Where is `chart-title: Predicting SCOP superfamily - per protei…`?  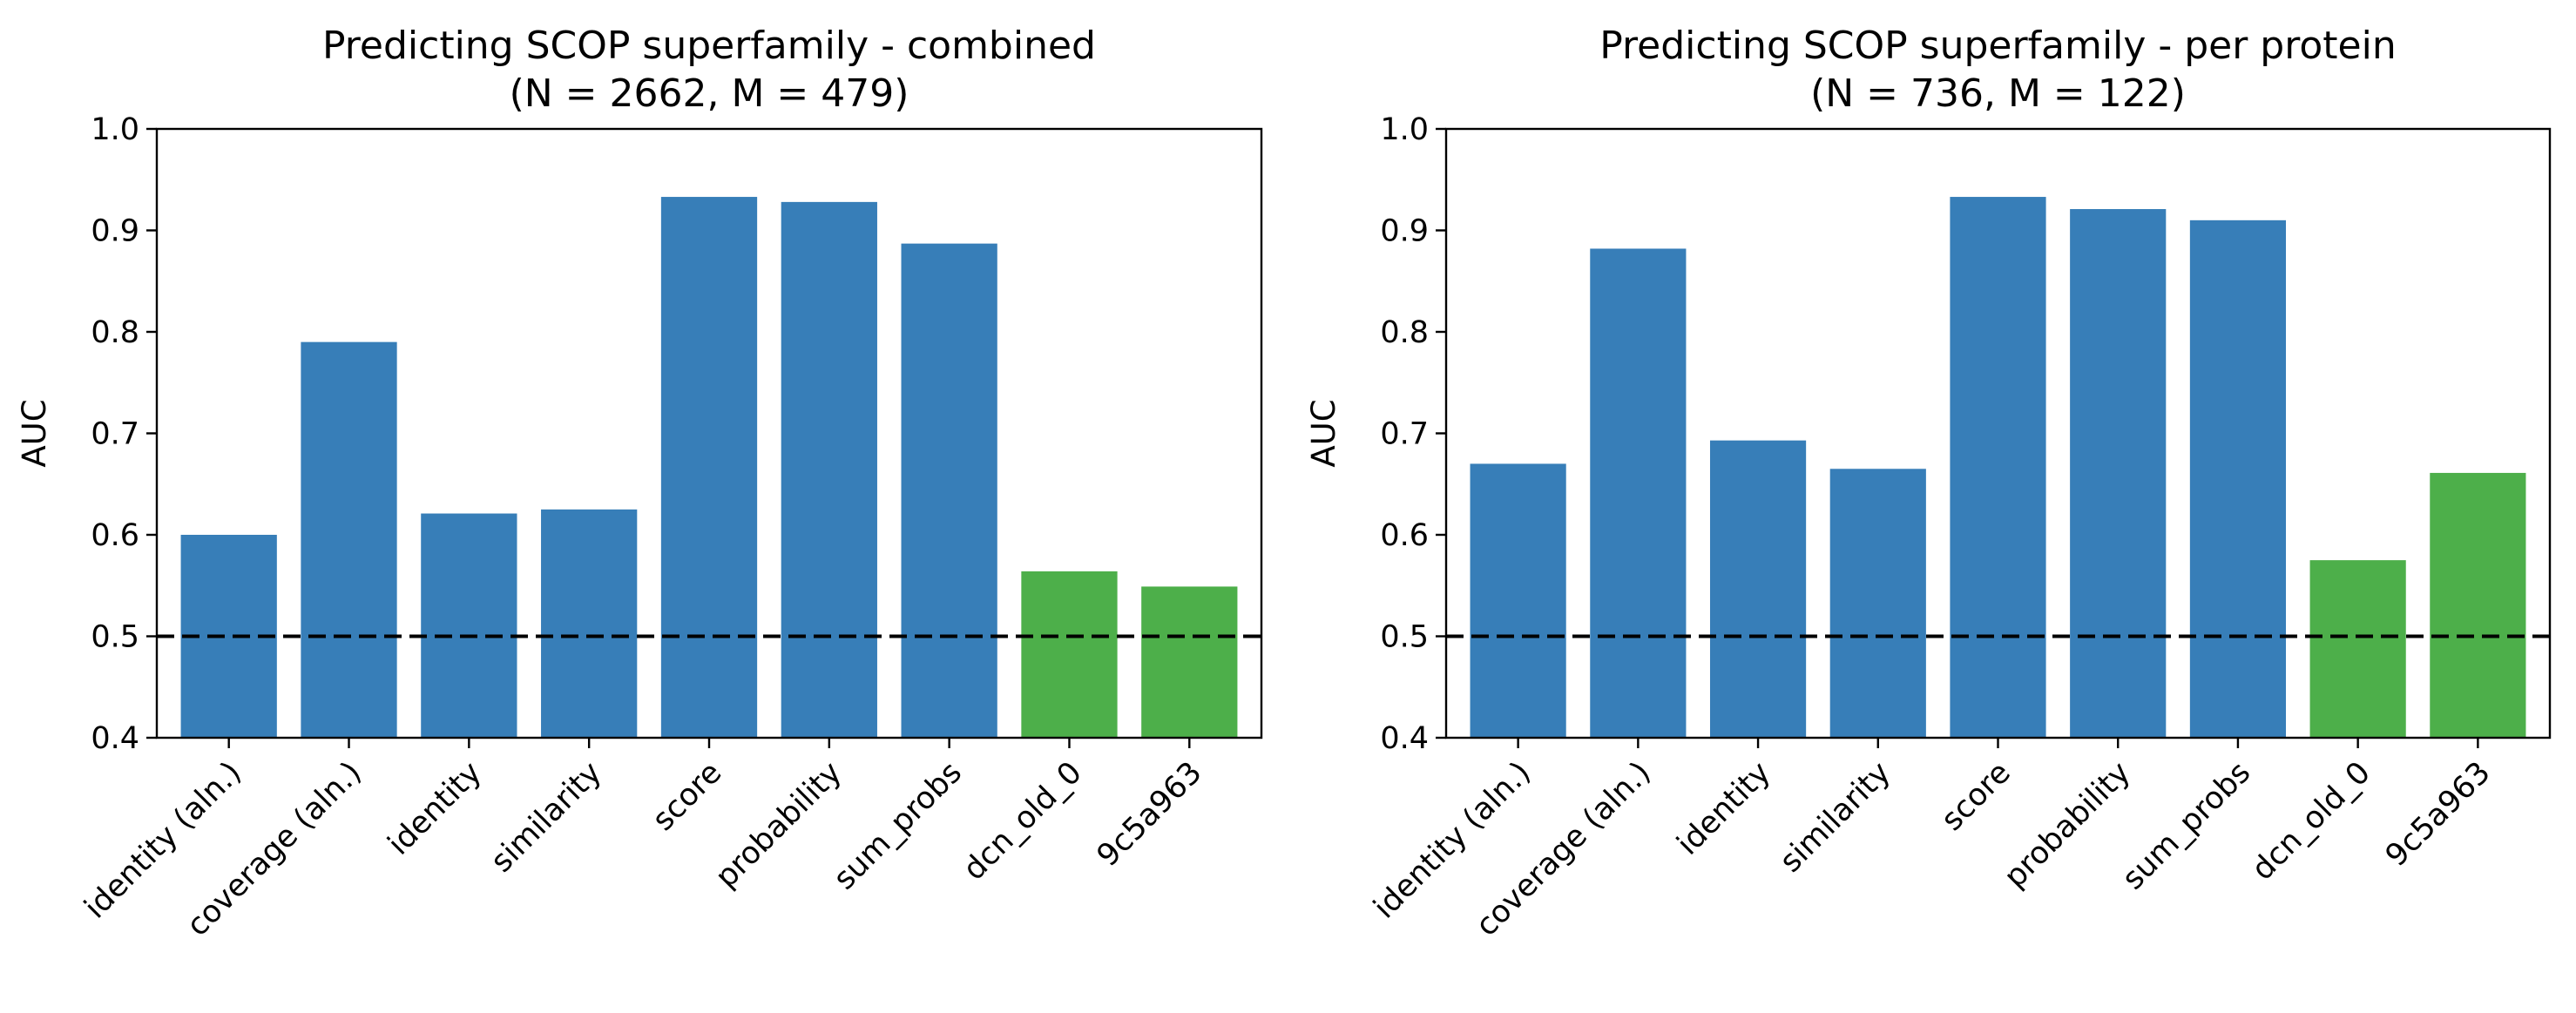 chart-title: Predicting SCOP superfamily - per protei… is located at coordinates (1997, 46).